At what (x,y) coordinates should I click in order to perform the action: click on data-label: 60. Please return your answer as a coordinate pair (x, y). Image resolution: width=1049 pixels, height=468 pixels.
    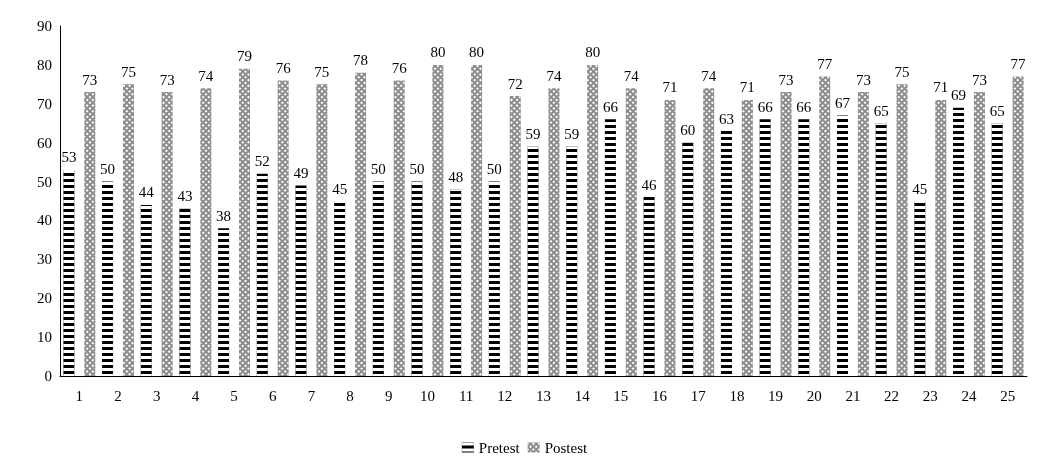
    Looking at the image, I should click on (688, 130).